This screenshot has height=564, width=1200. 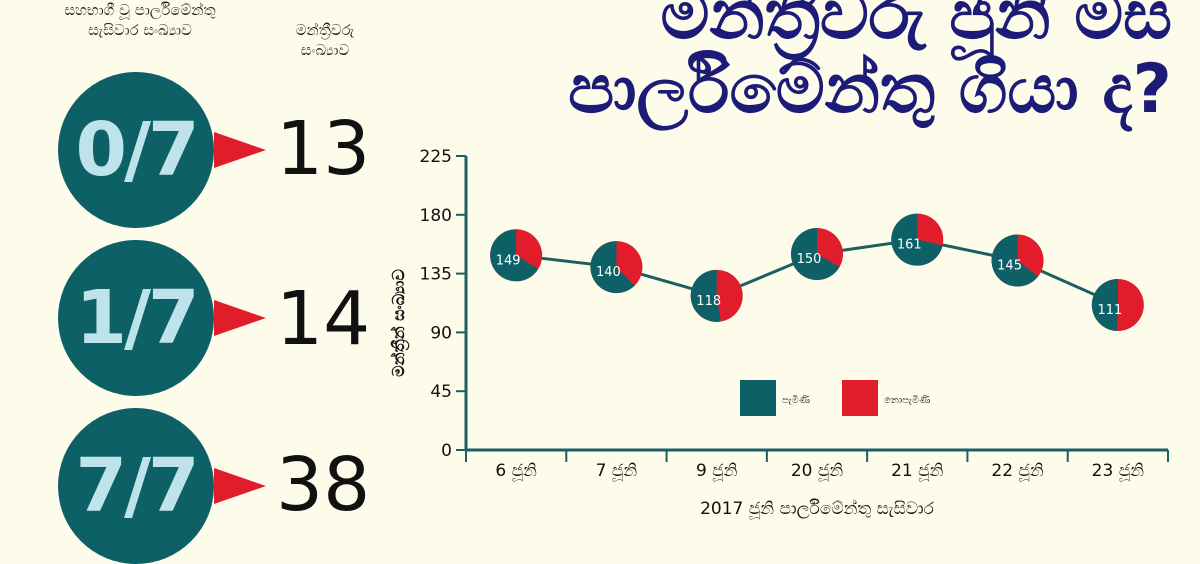 I want to click on x-tick-label: 6 ජූනි, so click(x=516, y=471).